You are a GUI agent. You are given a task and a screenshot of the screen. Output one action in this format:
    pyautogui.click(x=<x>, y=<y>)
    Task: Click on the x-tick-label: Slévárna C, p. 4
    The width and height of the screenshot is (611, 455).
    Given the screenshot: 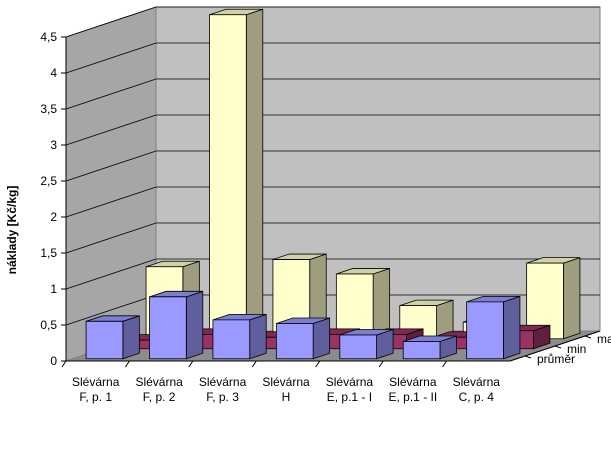 What is the action you would take?
    pyautogui.click(x=477, y=389)
    